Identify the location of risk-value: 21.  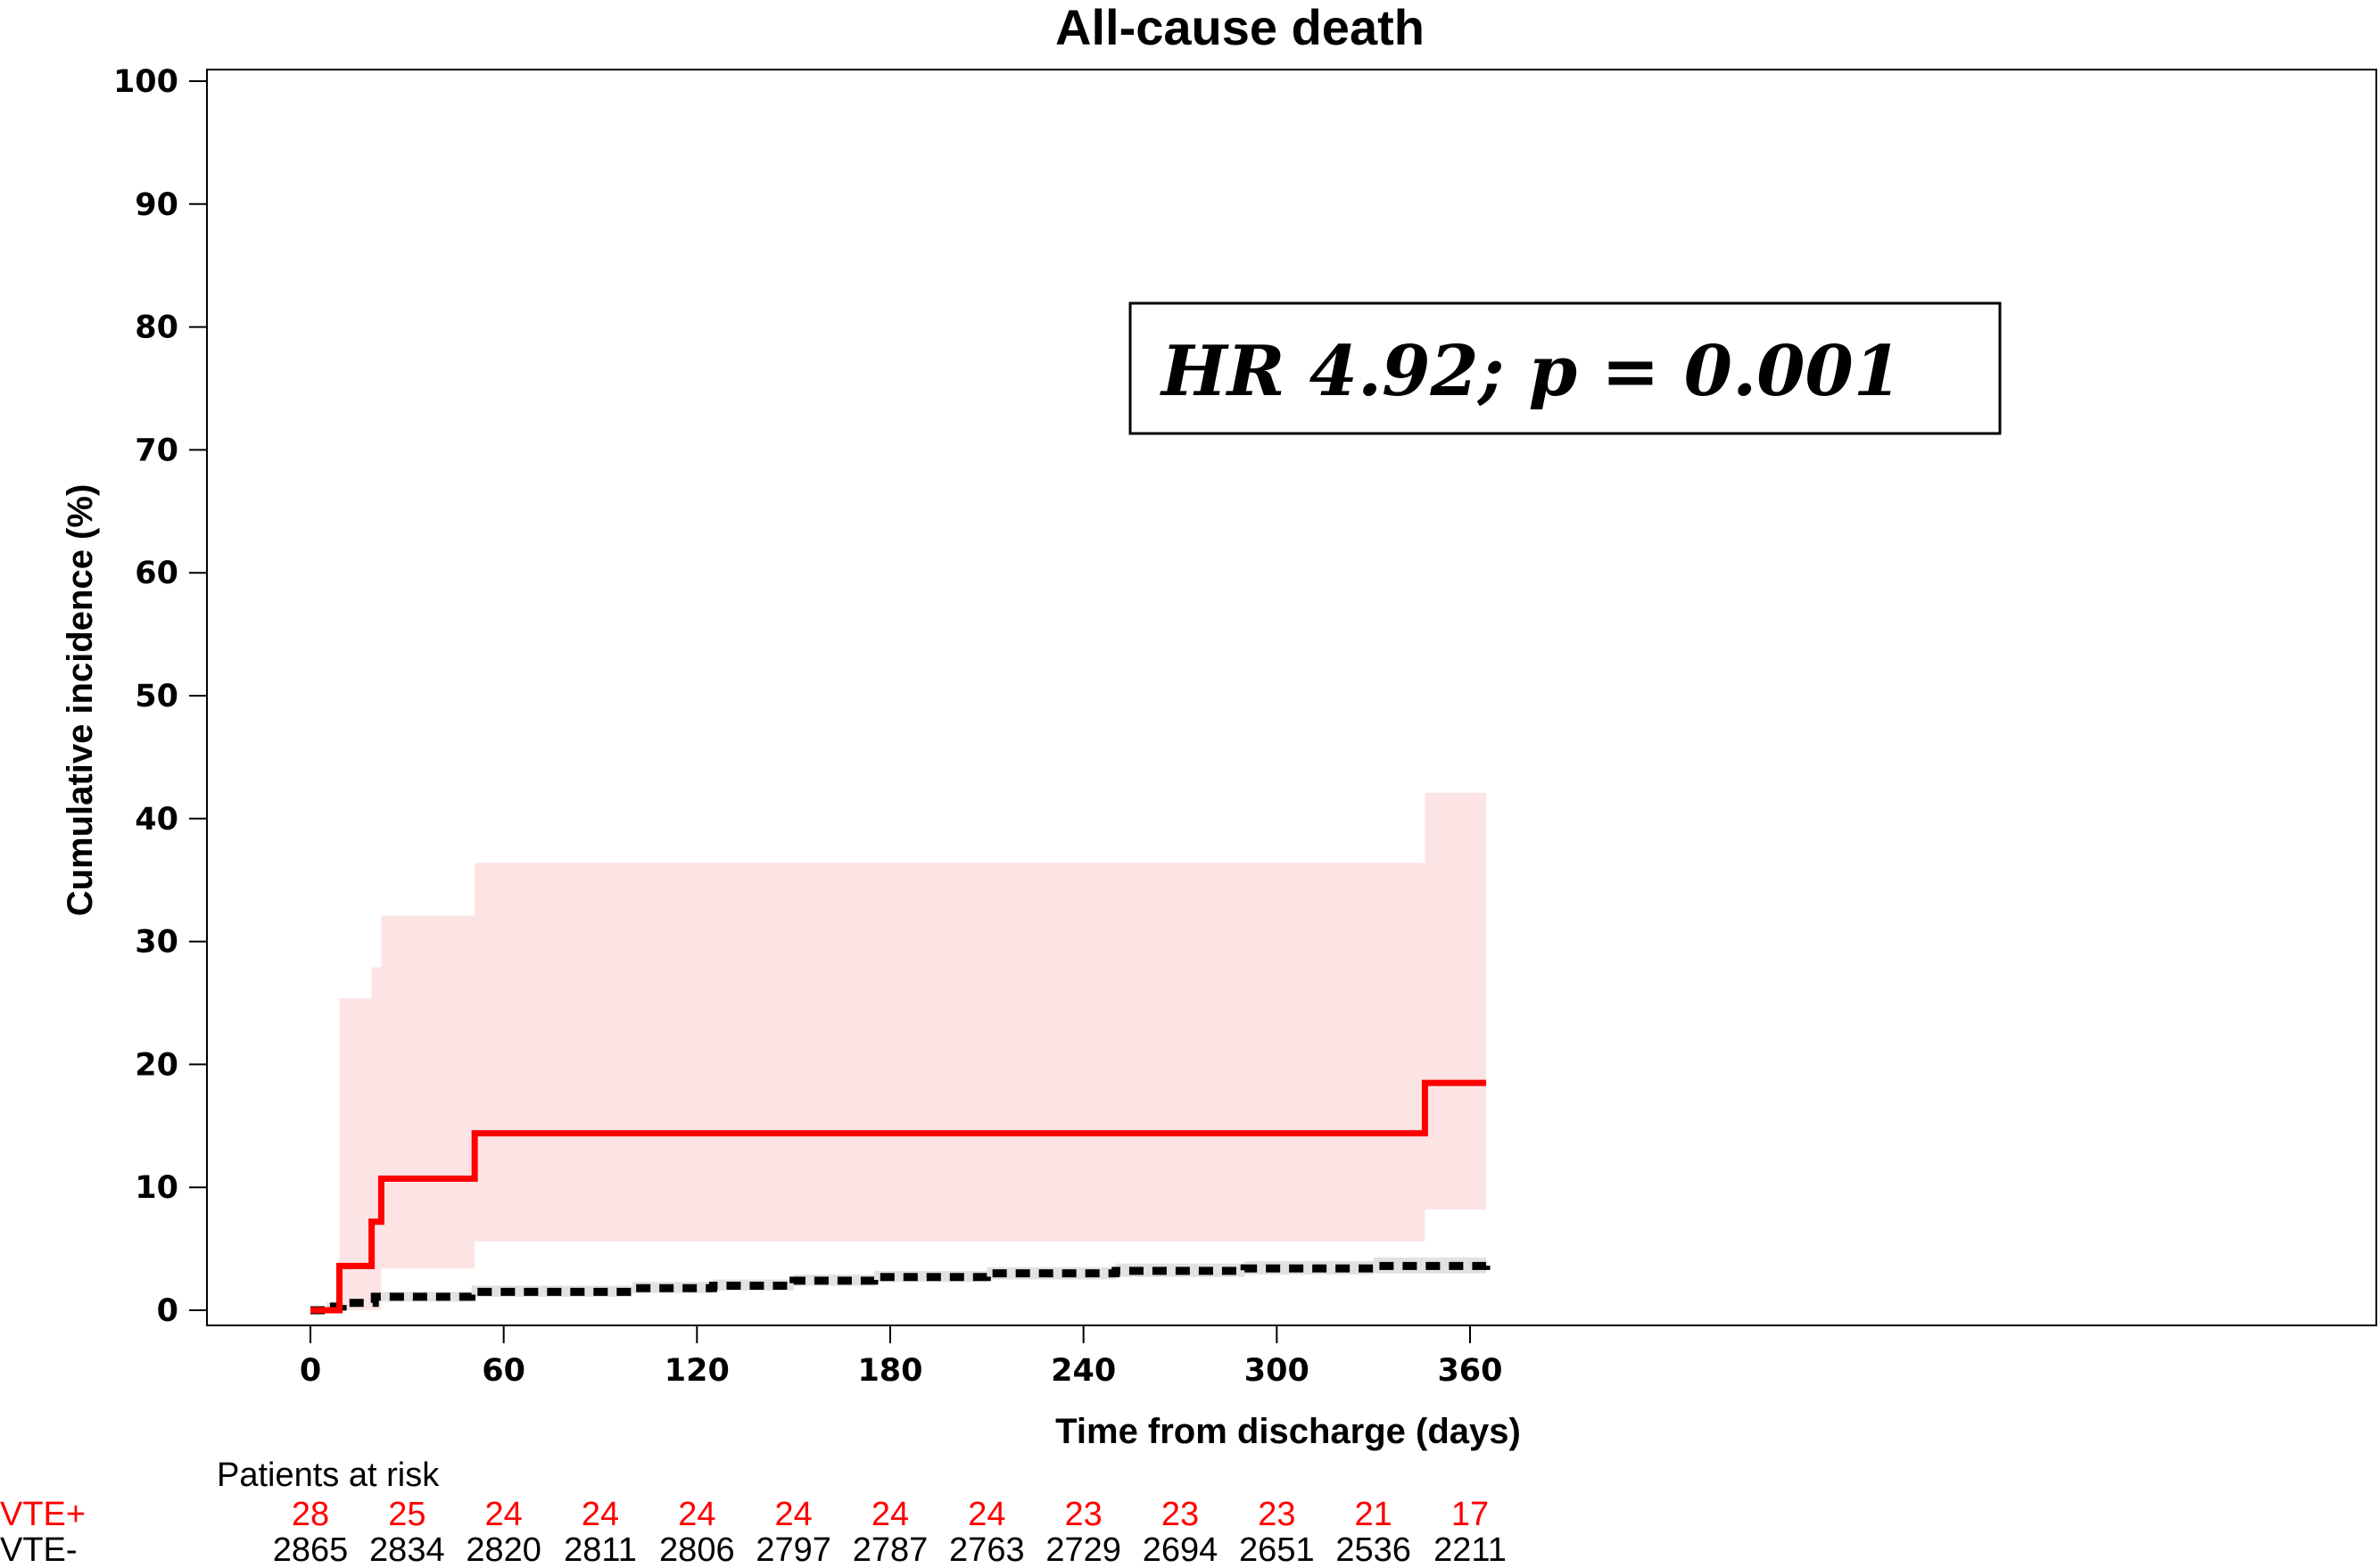
(1373, 1514).